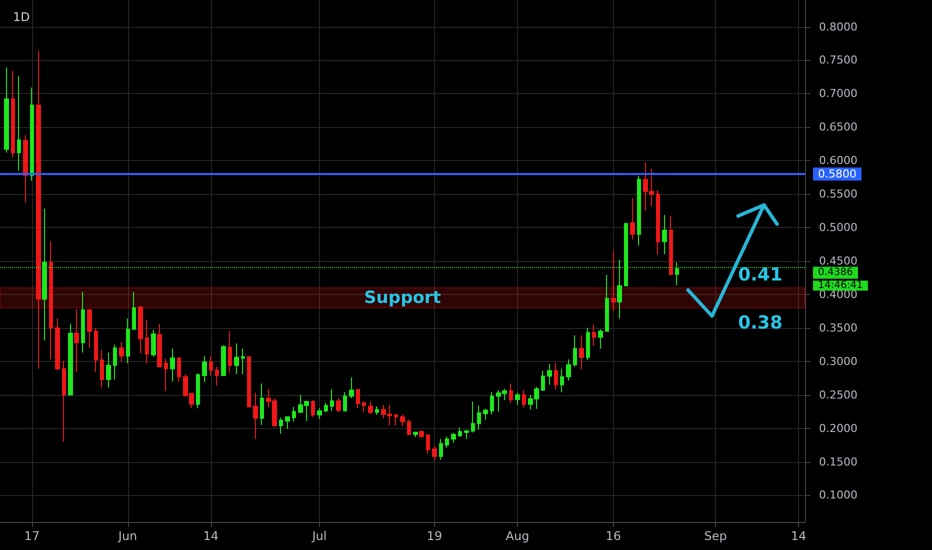  Describe the element at coordinates (838, 27) in the screenshot. I see `y-tick-label: 0.8000` at that location.